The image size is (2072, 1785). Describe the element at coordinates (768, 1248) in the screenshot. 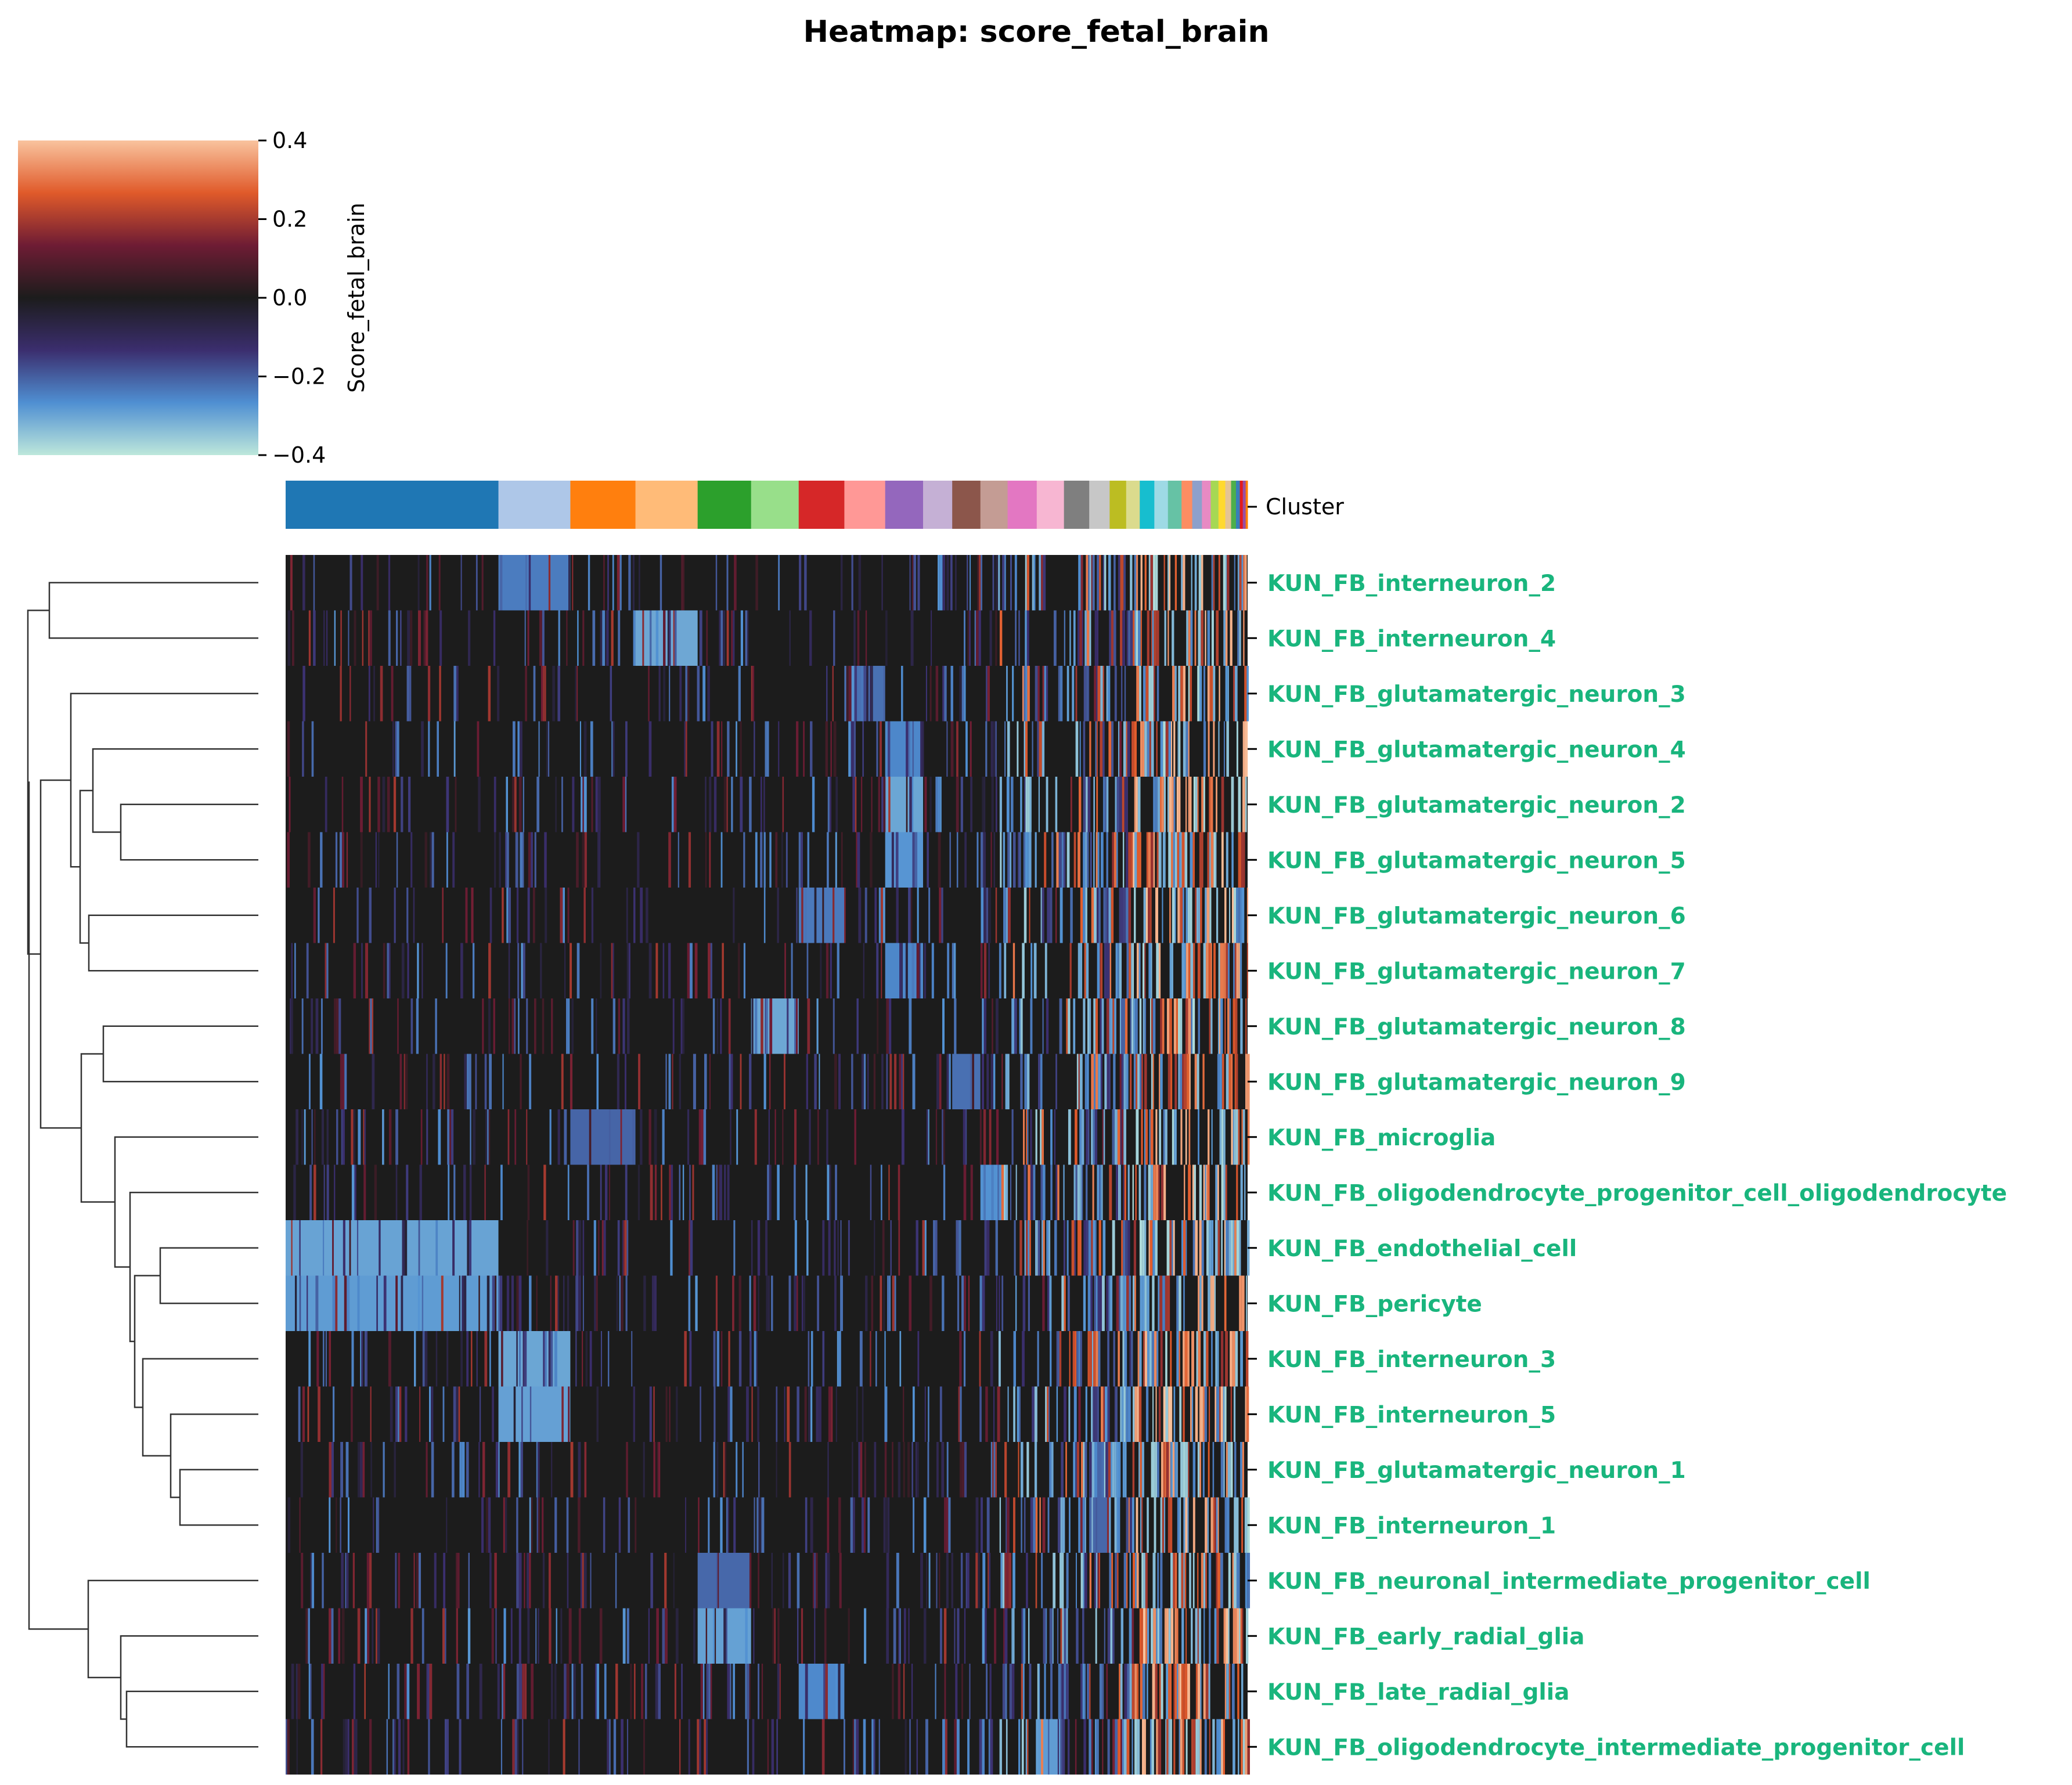

I see `heatmap-row` at that location.